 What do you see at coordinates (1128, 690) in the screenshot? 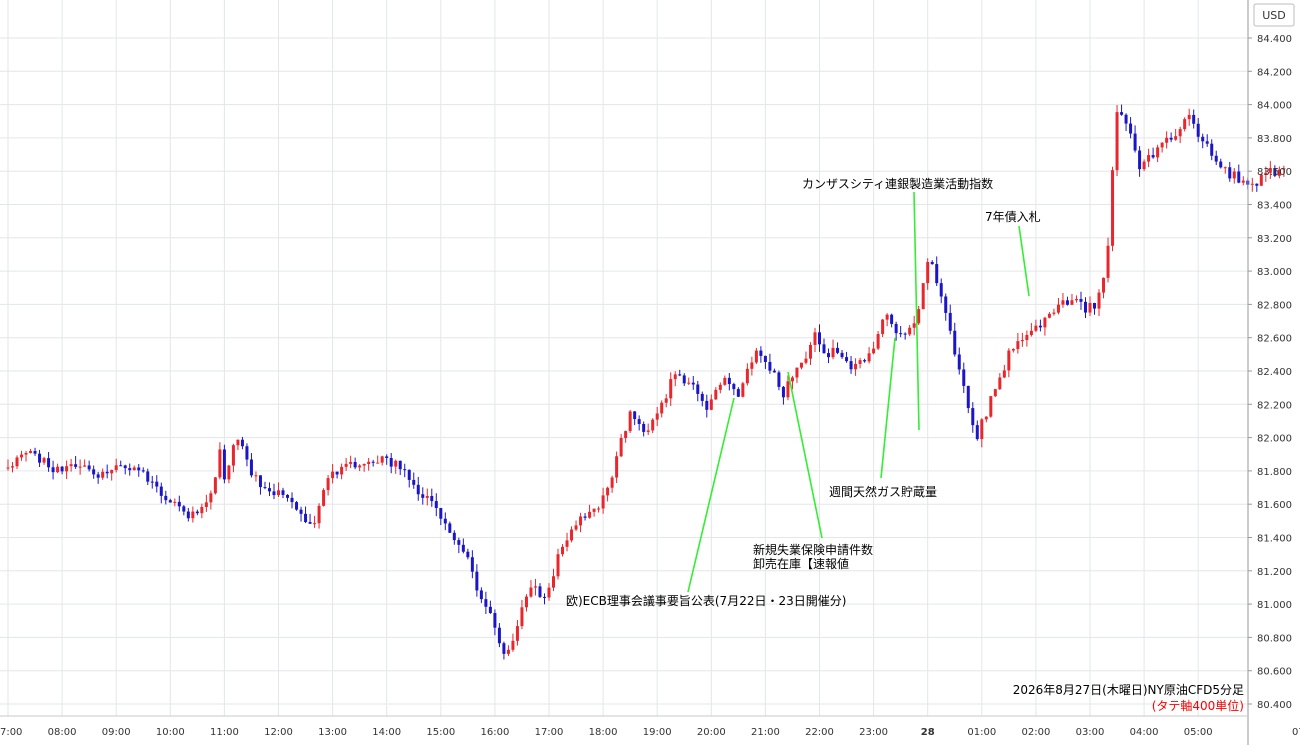
I see `chart-note-title: 2026年8月27日(木曜日)NY原油CFD5分足` at bounding box center [1128, 690].